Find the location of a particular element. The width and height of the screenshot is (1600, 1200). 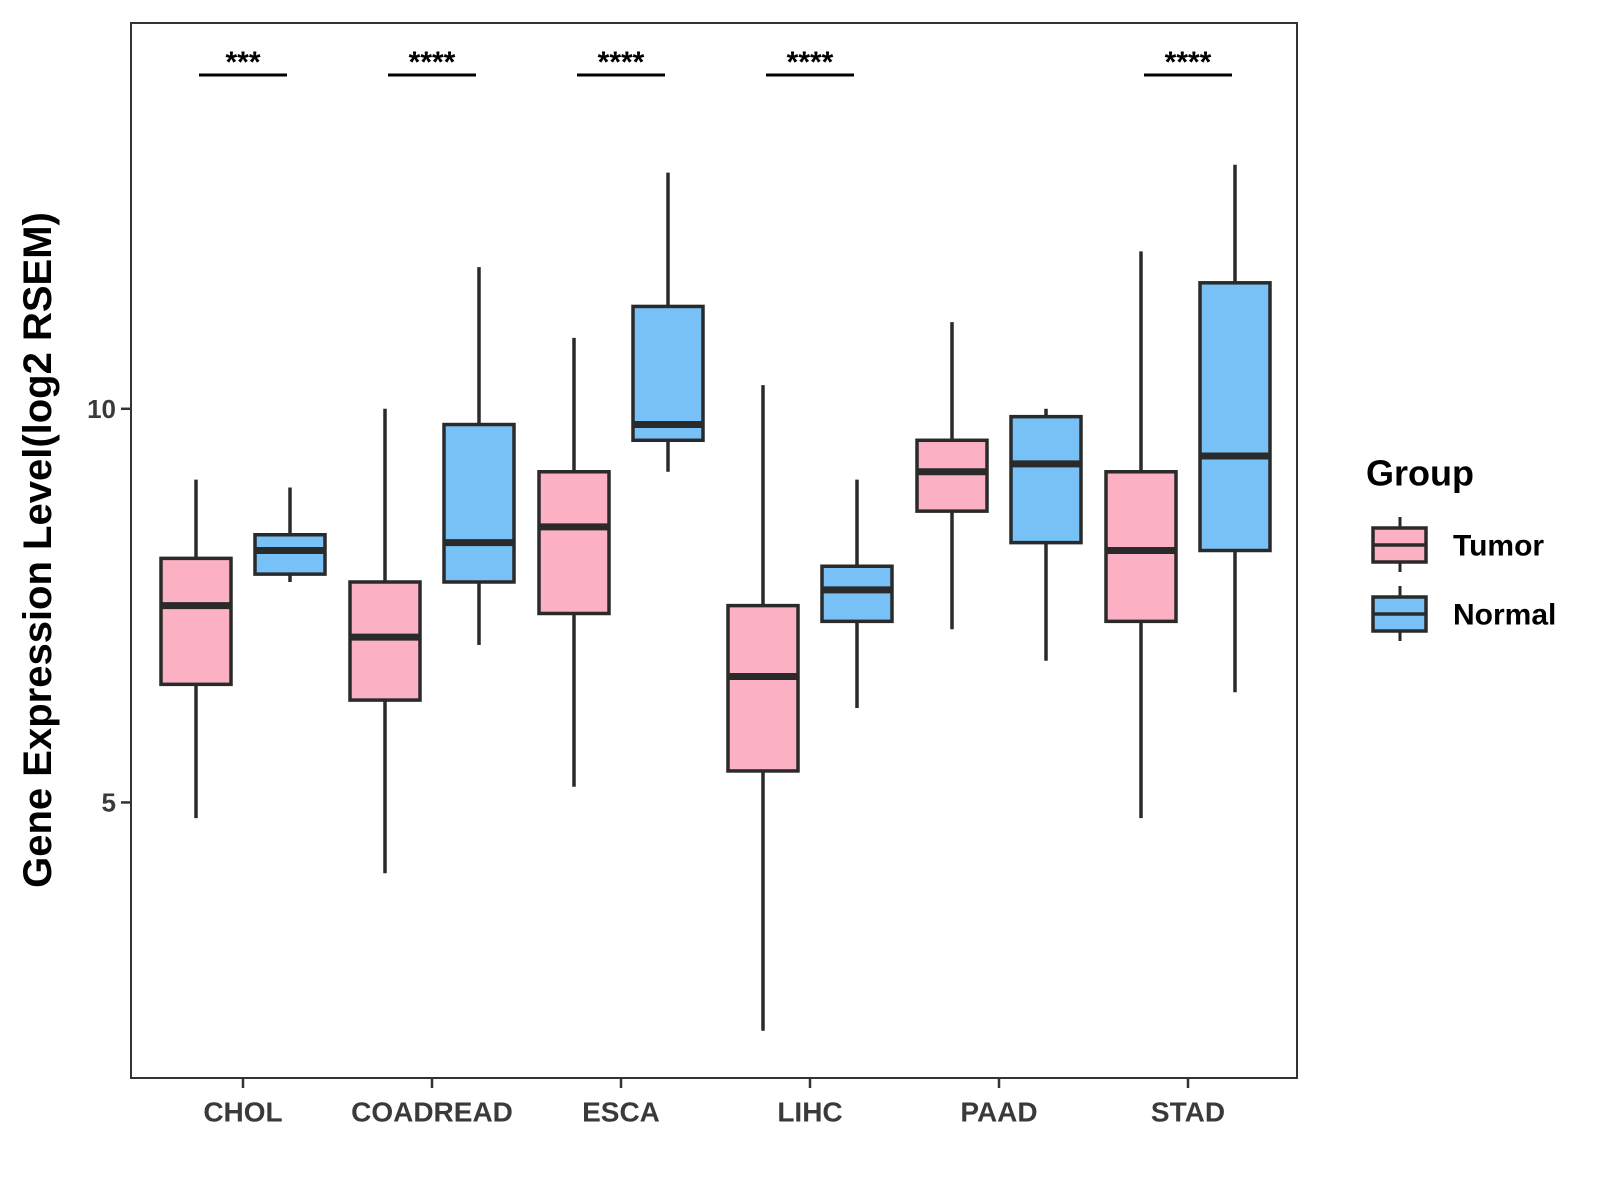

iqr-box-tumor-stad is located at coordinates (1141, 547).